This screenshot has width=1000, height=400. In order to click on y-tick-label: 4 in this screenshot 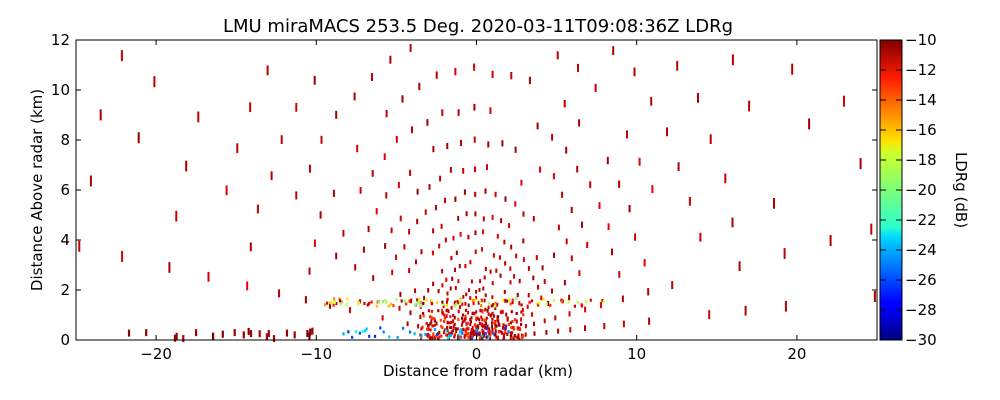, I will do `click(65, 240)`.